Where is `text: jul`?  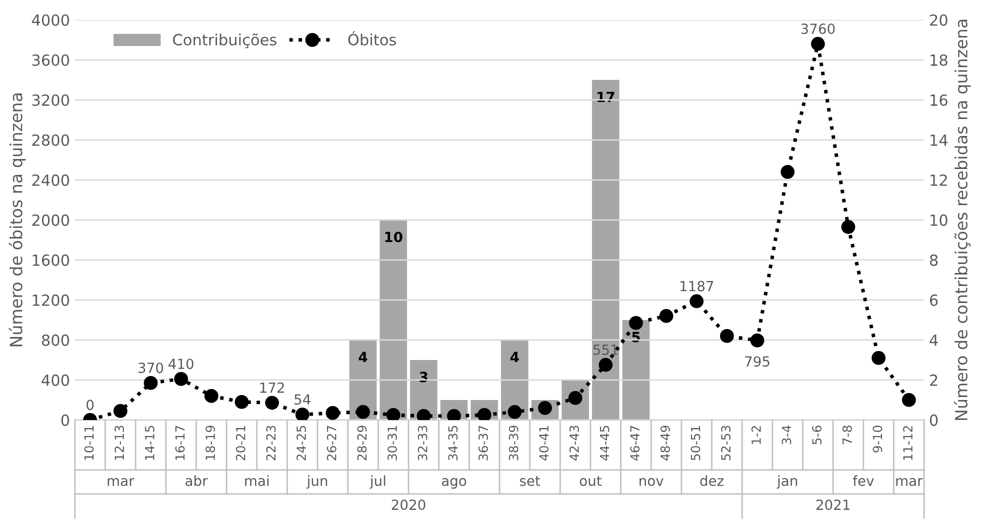 text: jul is located at coordinates (378, 482).